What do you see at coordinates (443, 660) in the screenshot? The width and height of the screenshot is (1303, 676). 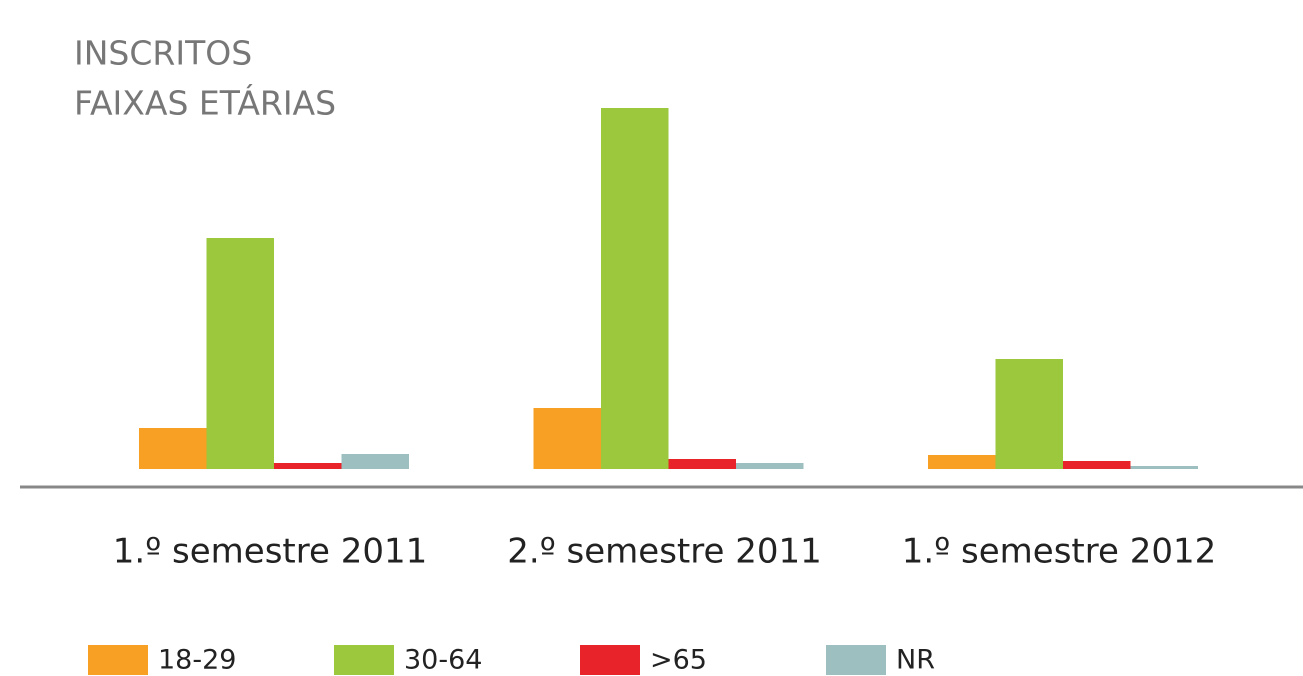 I see `legend-label: 30-64` at bounding box center [443, 660].